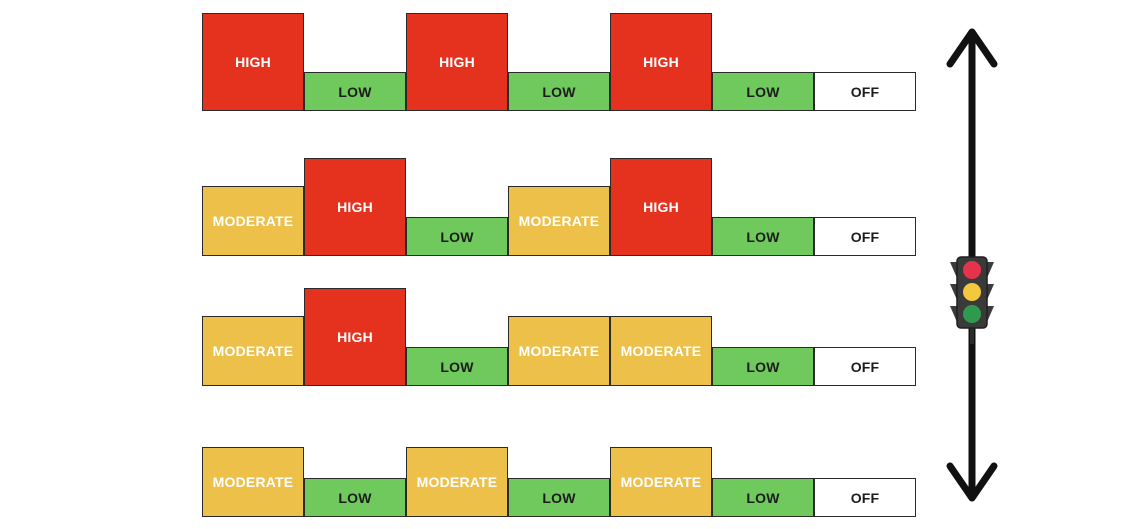 Image resolution: width=1140 pixels, height=529 pixels. Describe the element at coordinates (972, 292) in the screenshot. I see `traffic-light-yellow-lamp` at that location.